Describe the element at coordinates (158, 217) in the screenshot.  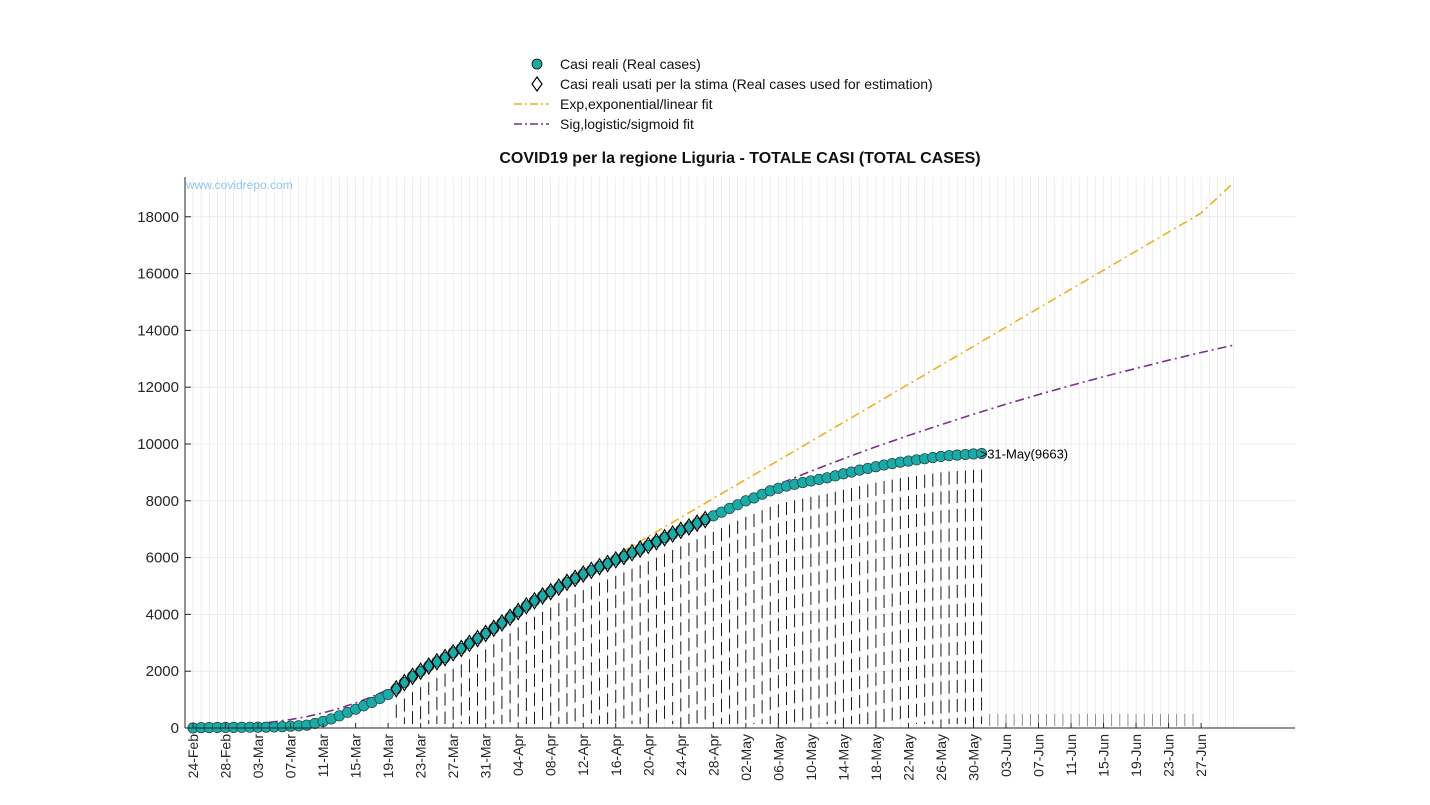
I see `y-tick-label: 18000` at that location.